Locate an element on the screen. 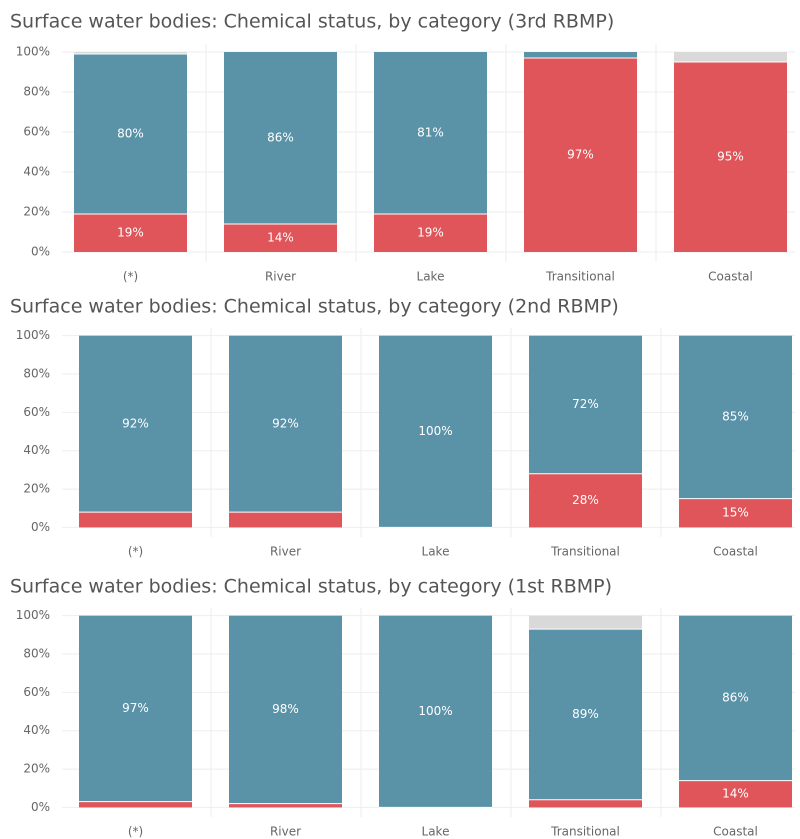 Image resolution: width=800 pixels, height=839 pixels. value-label: 89% is located at coordinates (585, 714).